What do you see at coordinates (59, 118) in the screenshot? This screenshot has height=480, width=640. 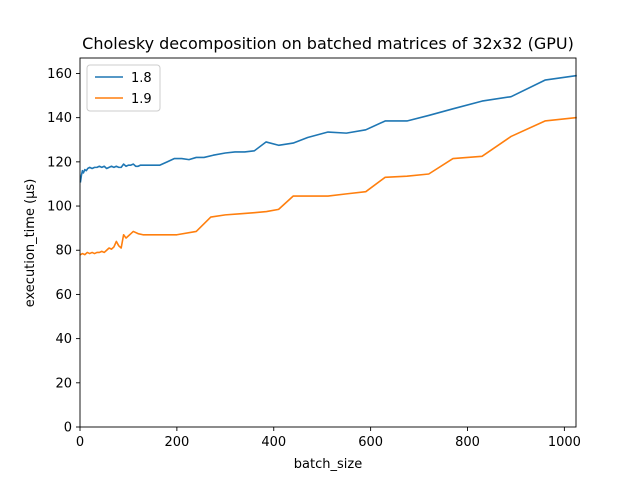 I see `y-tick-label: 140` at bounding box center [59, 118].